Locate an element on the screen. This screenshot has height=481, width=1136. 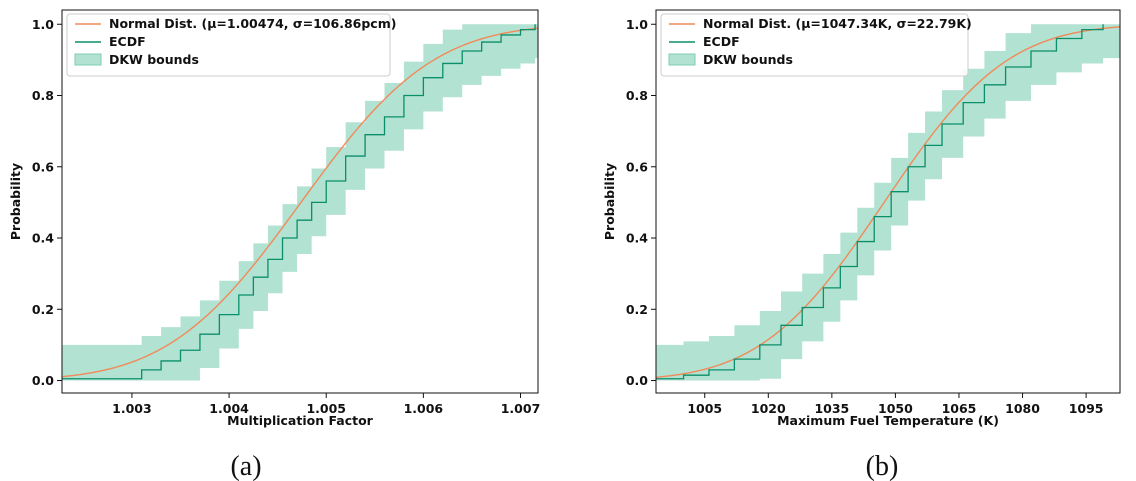
panel-a-x-tick-label: 1.005 is located at coordinates (326, 408).